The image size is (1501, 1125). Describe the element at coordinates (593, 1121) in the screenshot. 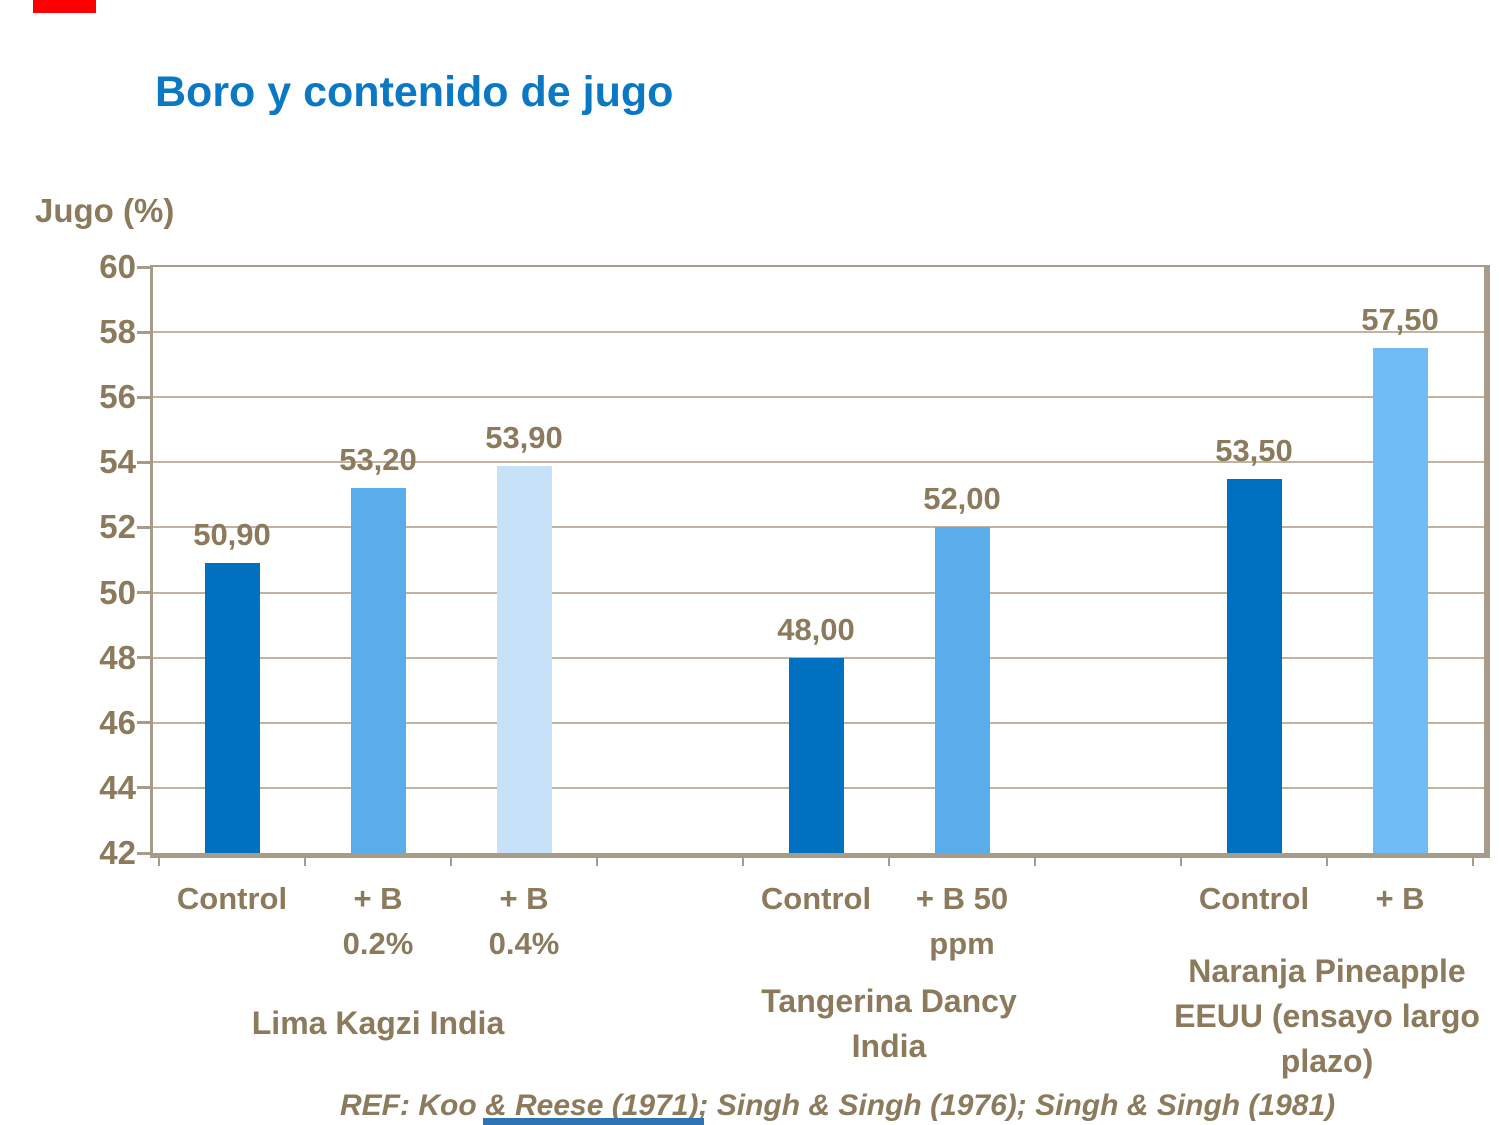

I see `blue-accent-bar` at that location.